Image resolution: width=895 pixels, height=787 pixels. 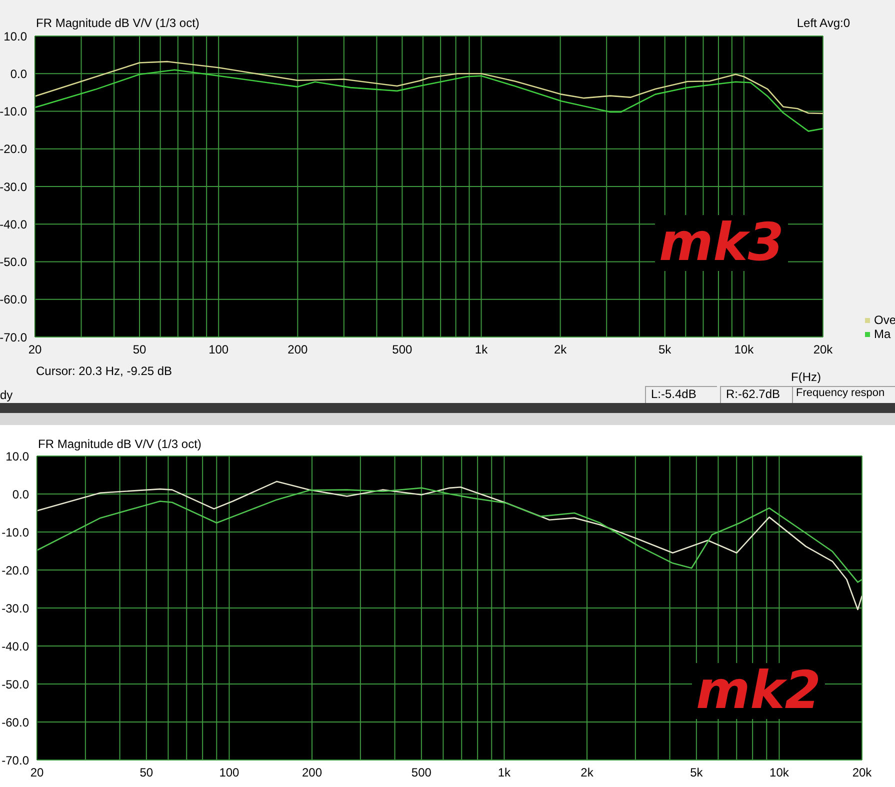 I want to click on text: dy, so click(x=6, y=395).